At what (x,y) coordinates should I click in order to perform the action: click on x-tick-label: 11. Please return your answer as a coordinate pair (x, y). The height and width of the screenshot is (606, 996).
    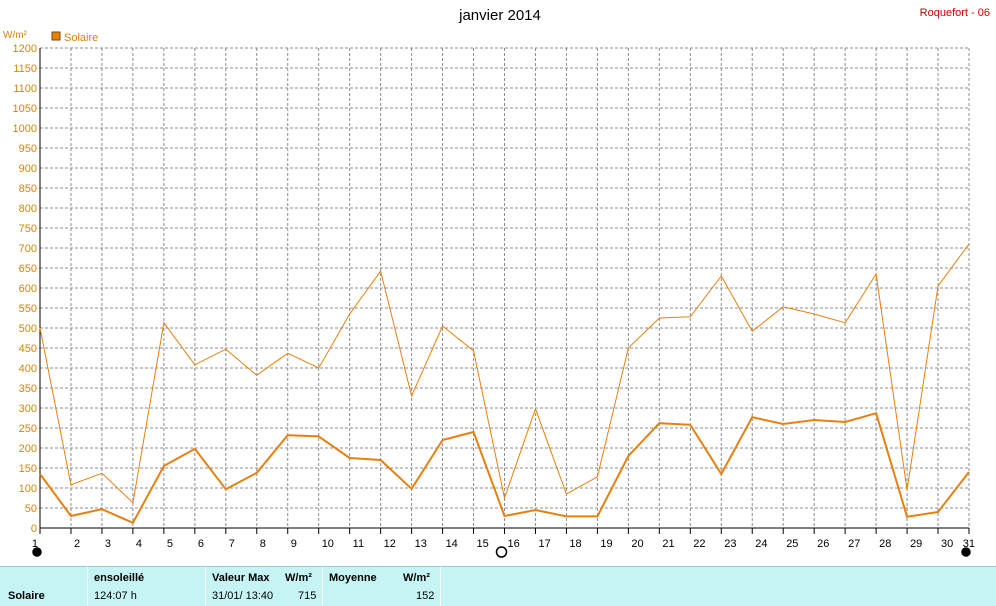
    Looking at the image, I should click on (358, 544).